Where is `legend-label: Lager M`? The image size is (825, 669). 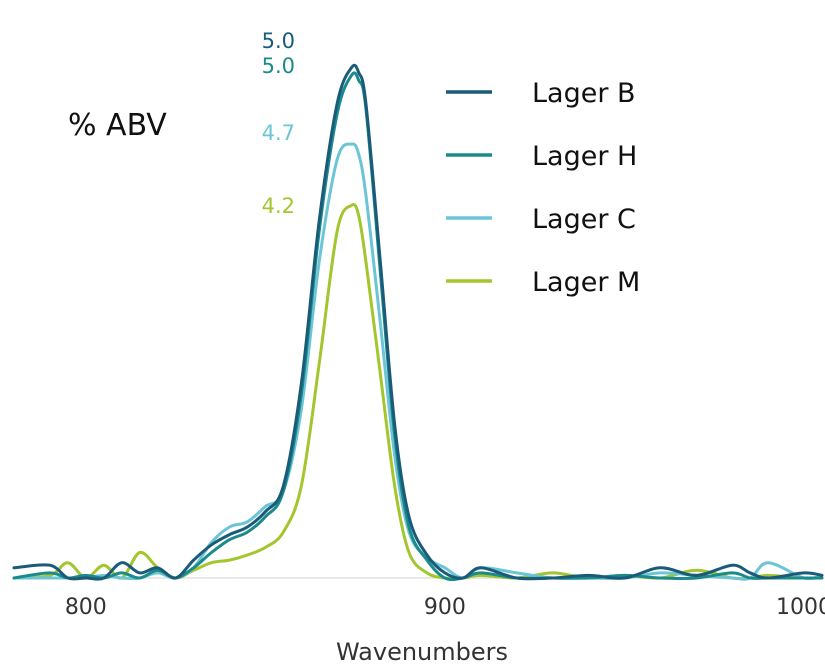
legend-label: Lager M is located at coordinates (586, 282).